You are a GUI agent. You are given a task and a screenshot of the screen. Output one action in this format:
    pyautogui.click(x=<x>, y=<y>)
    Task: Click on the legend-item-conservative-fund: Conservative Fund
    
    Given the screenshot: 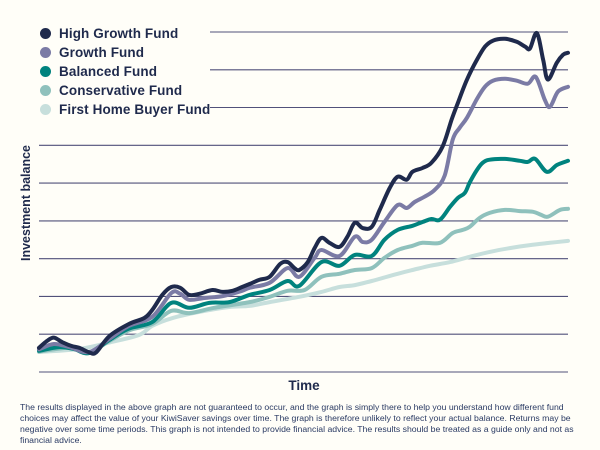 What is the action you would take?
    pyautogui.click(x=125, y=90)
    